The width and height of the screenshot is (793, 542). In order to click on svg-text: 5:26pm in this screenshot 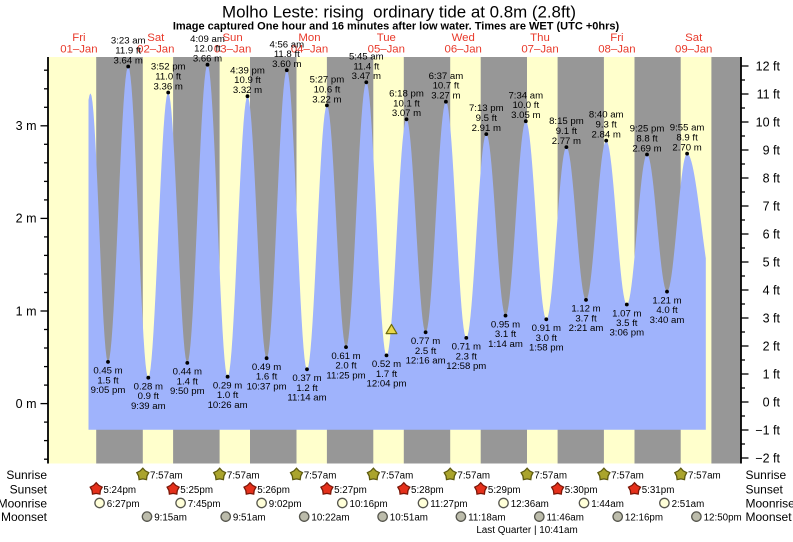, I will do `click(273, 490)`.